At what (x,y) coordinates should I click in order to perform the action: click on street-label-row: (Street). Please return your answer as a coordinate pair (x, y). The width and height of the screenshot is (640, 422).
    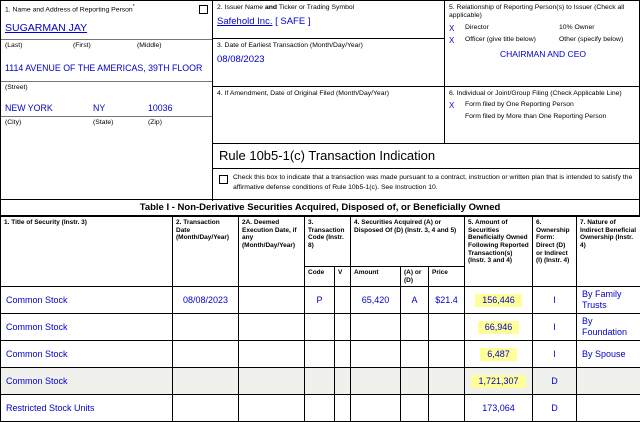
    Looking at the image, I should click on (106, 88).